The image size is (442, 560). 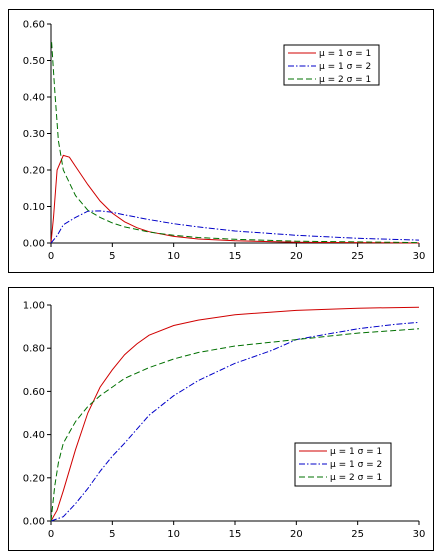 What do you see at coordinates (34, 207) in the screenshot?
I see `y-tick-label: 0.10` at bounding box center [34, 207].